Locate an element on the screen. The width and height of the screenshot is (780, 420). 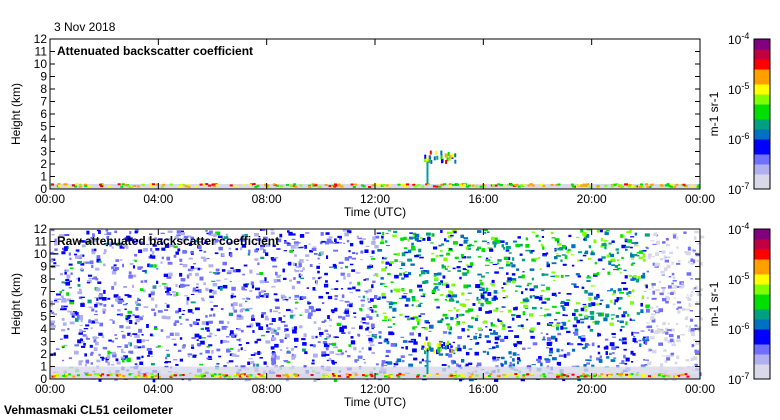
x-axis-label: Time (UTC) is located at coordinates (375, 212).